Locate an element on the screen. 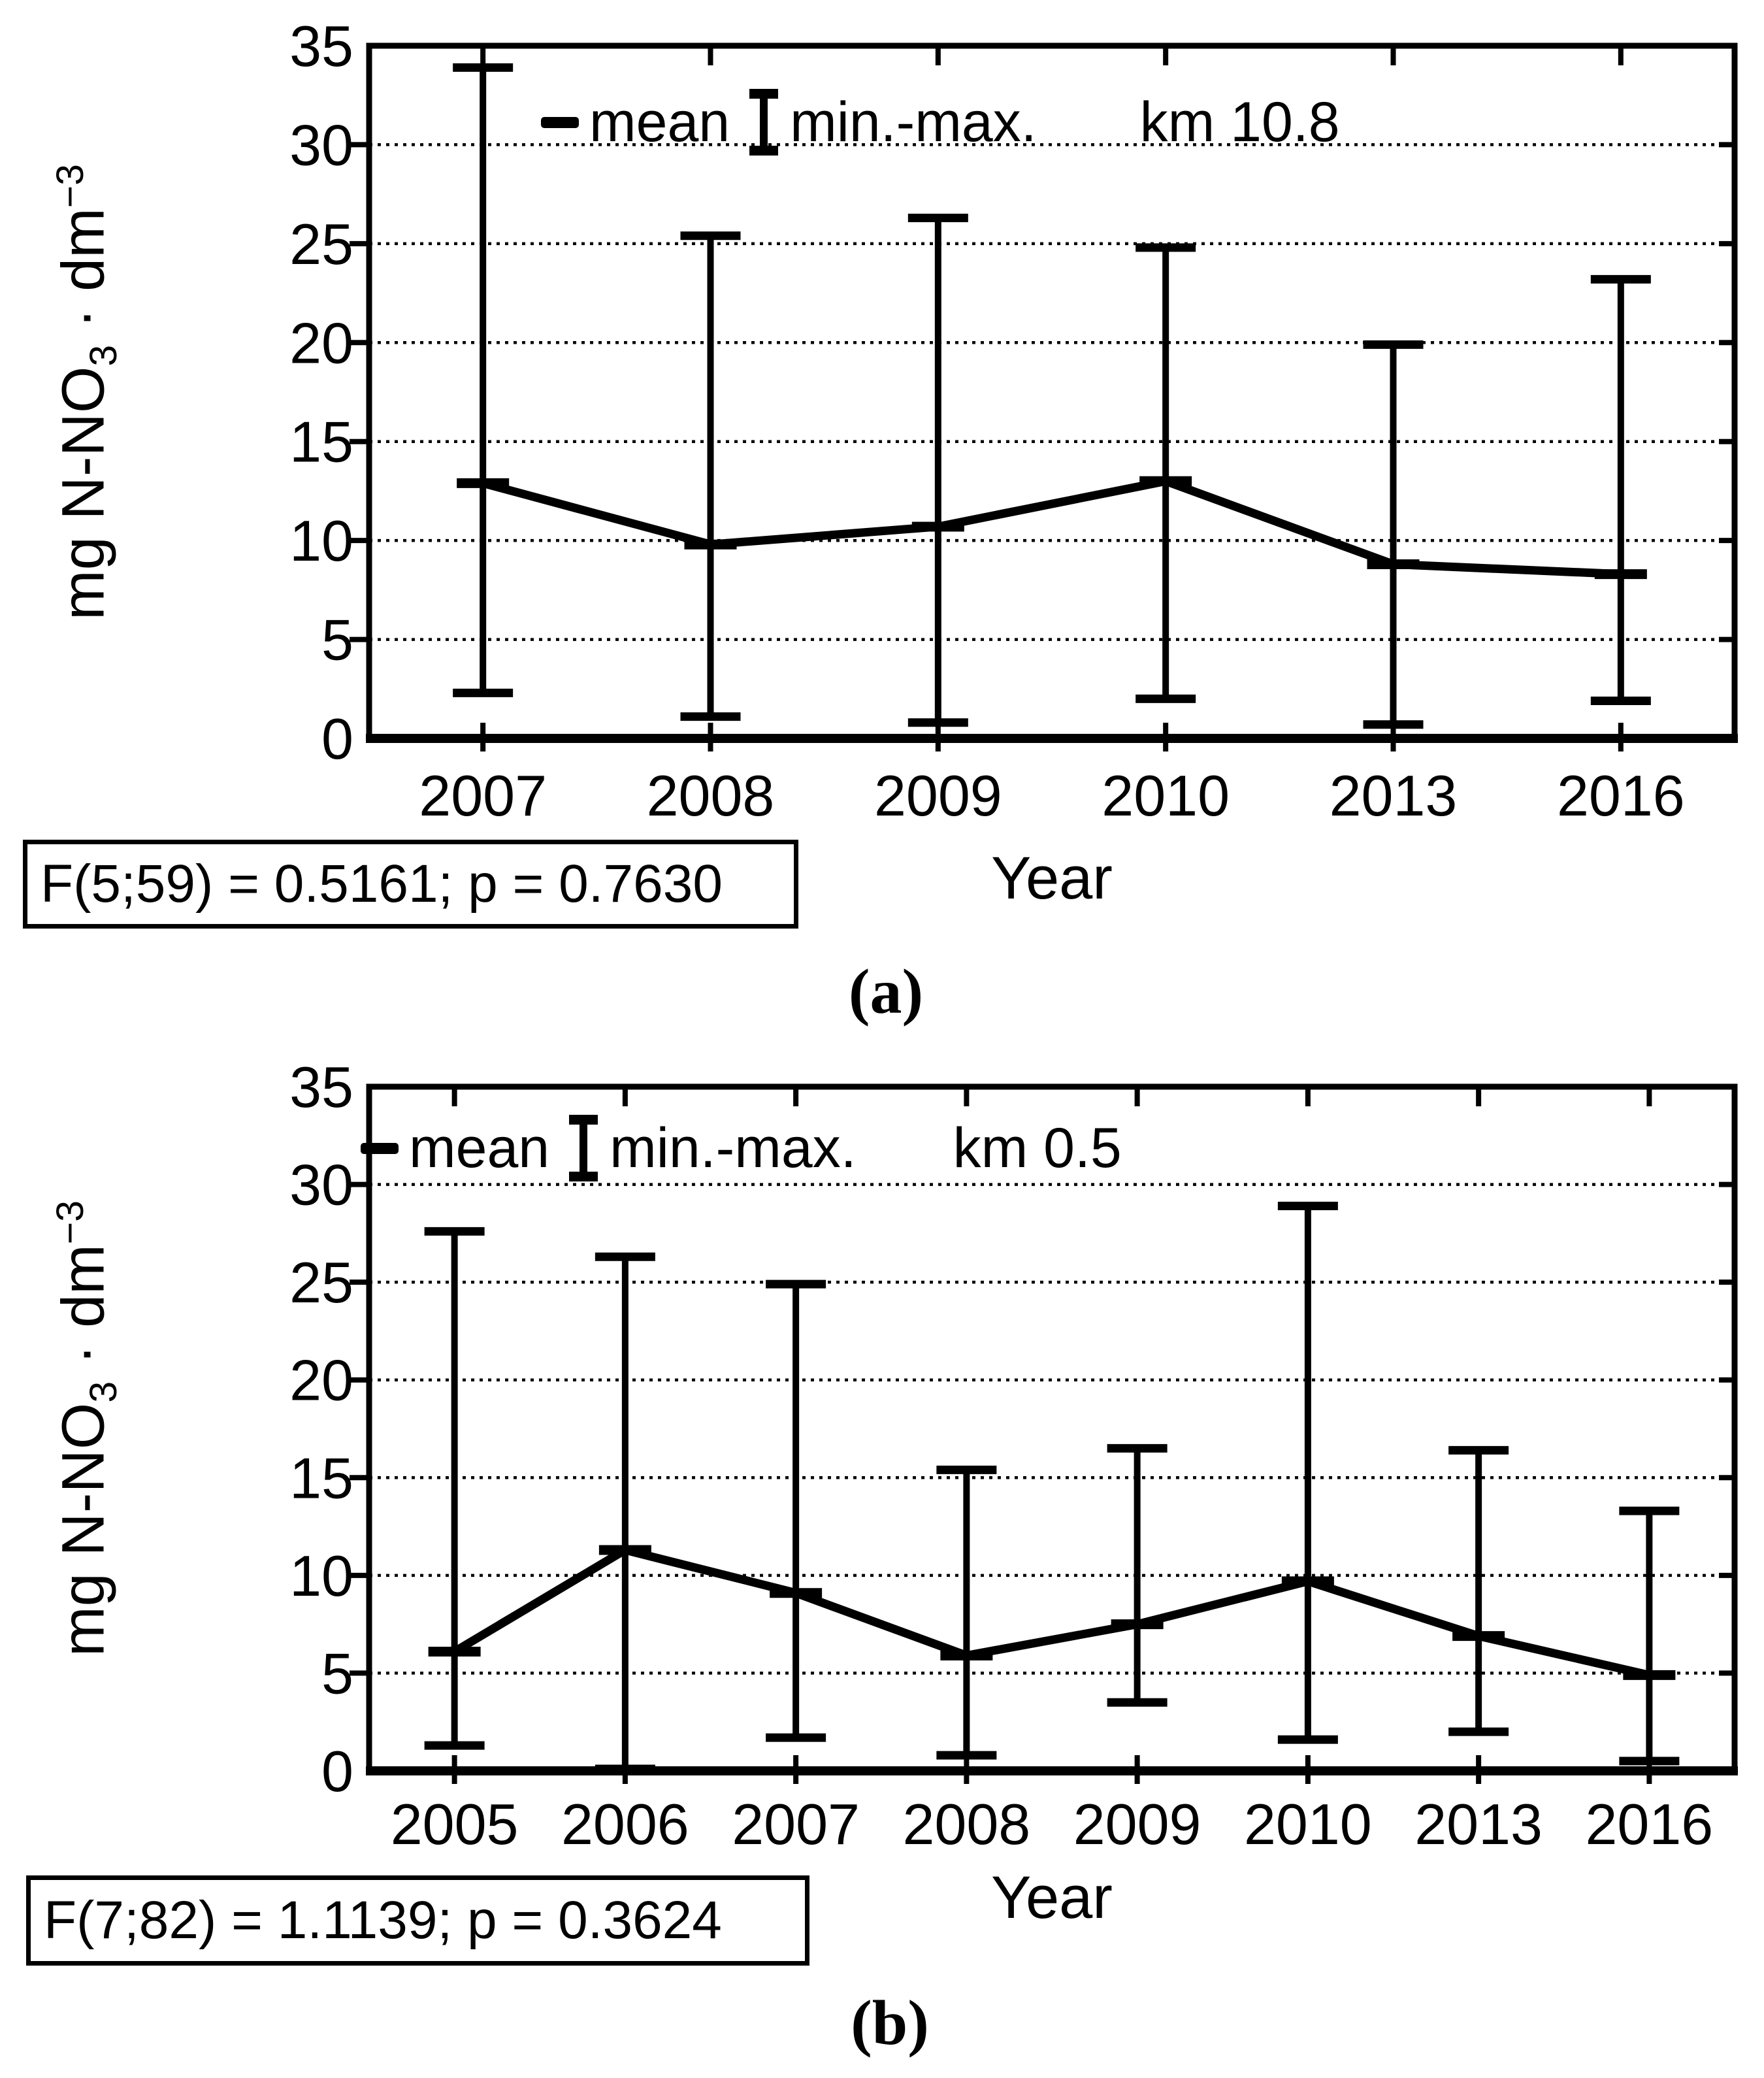 This screenshot has width=1764, height=2078. stats-box-a: F(5;59) = 0.5161; p = 0.7630 is located at coordinates (410, 884).